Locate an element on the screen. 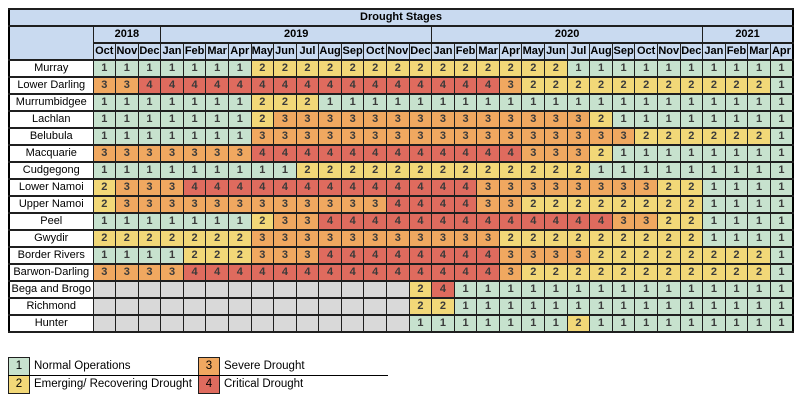  month-header: Nov is located at coordinates (668, 51).